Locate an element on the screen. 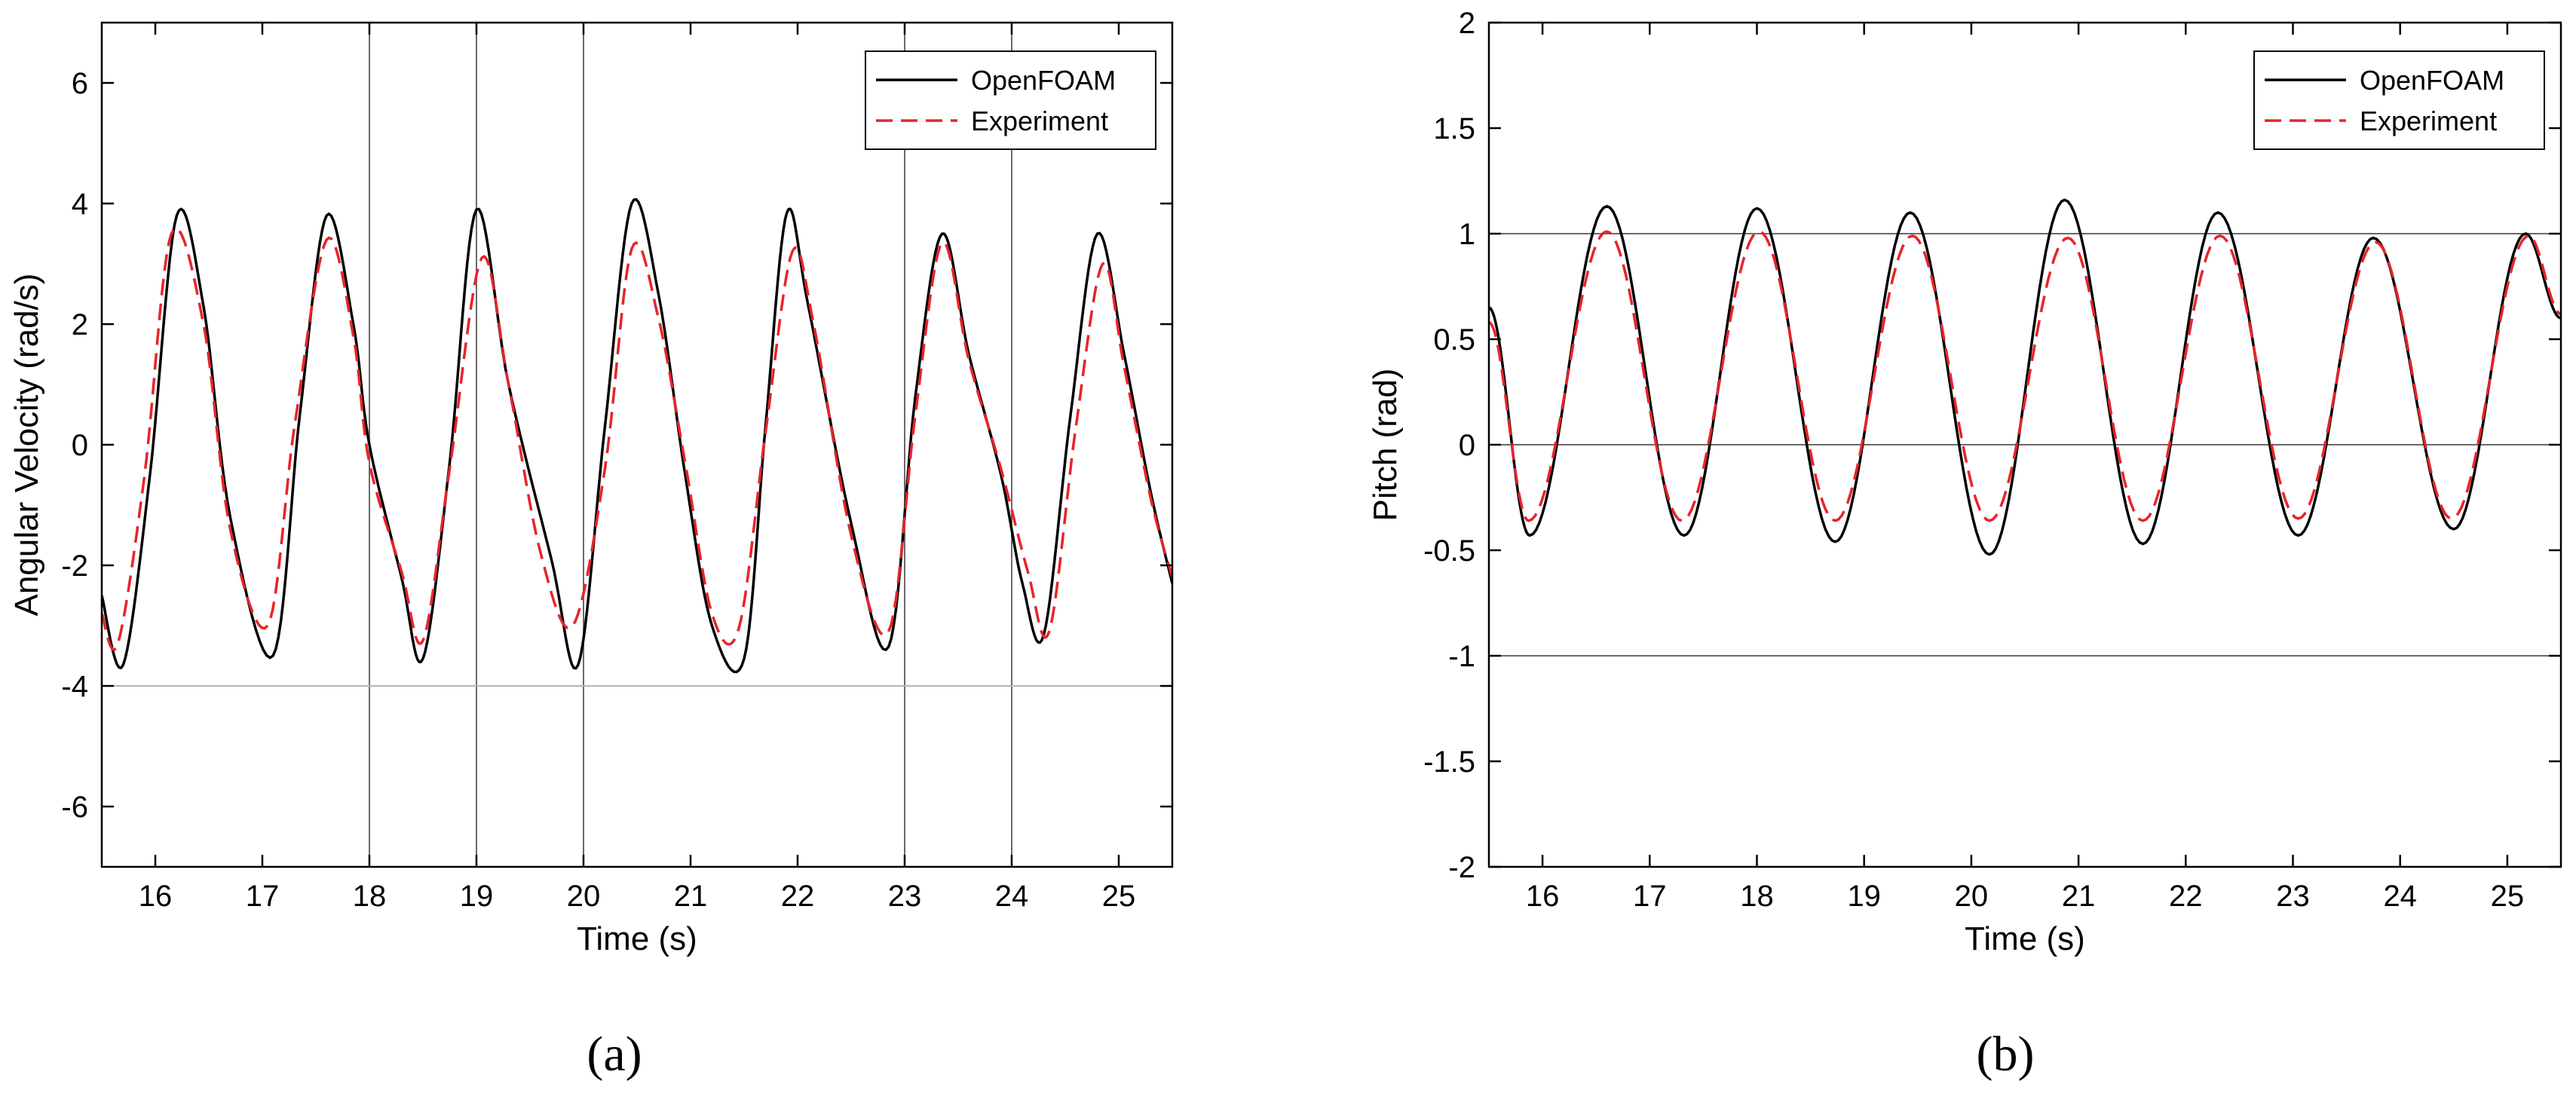  y-axis-title: Angular Velocity (rad/s) is located at coordinates (26, 445).